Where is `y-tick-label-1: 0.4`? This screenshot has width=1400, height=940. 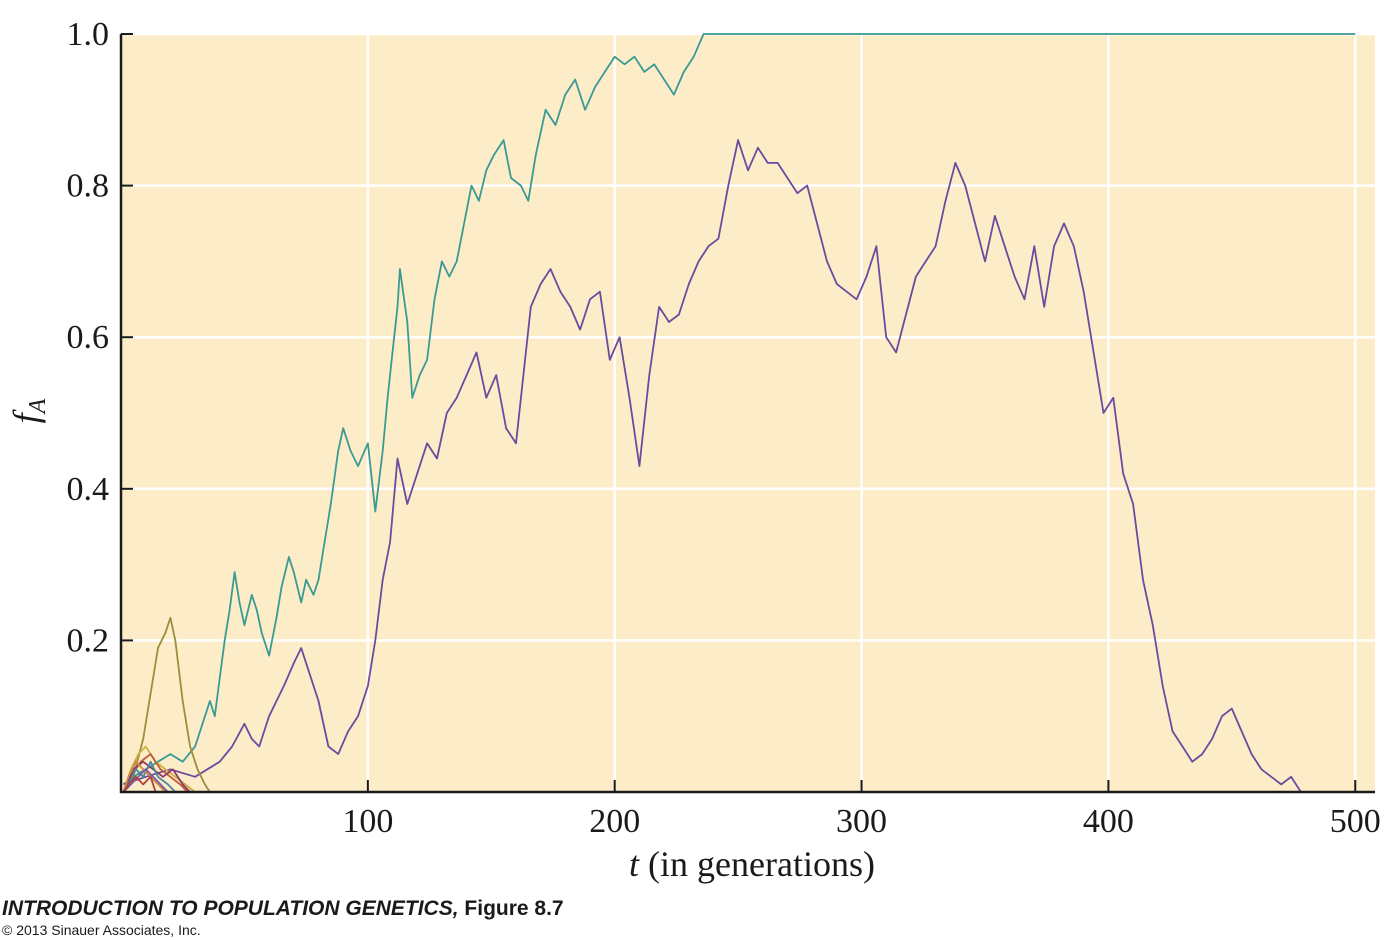
y-tick-label-1: 0.4 is located at coordinates (88, 489).